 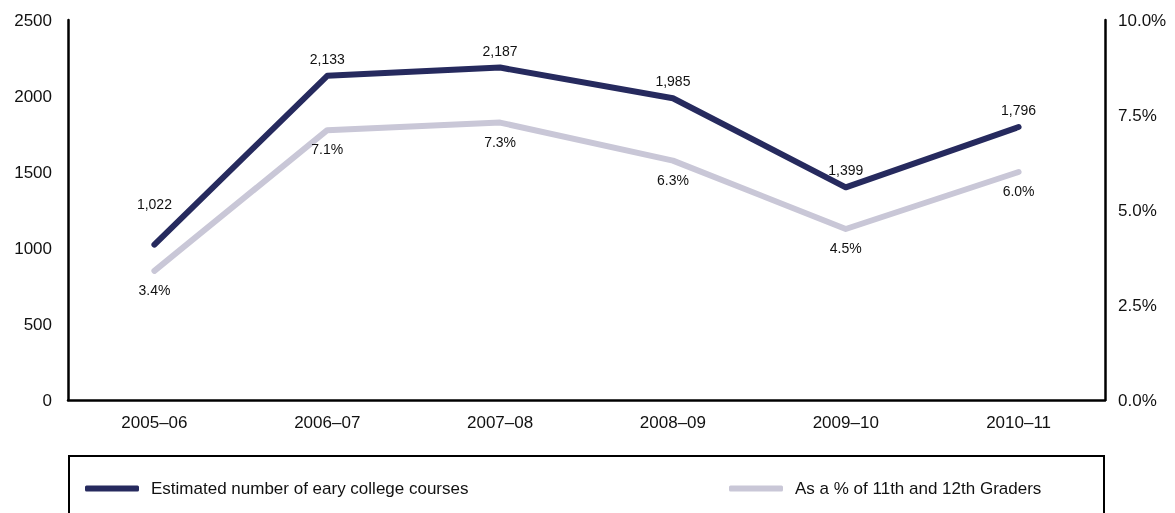 I want to click on data-label: 1,022, so click(x=154, y=203).